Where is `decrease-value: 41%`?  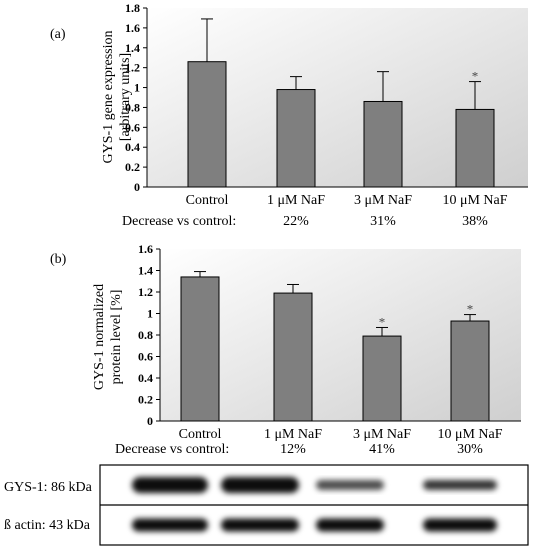 decrease-value: 41% is located at coordinates (382, 449).